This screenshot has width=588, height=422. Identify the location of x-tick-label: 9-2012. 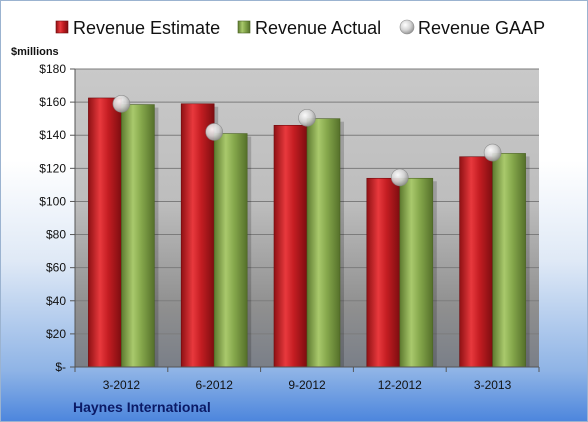
(307, 385).